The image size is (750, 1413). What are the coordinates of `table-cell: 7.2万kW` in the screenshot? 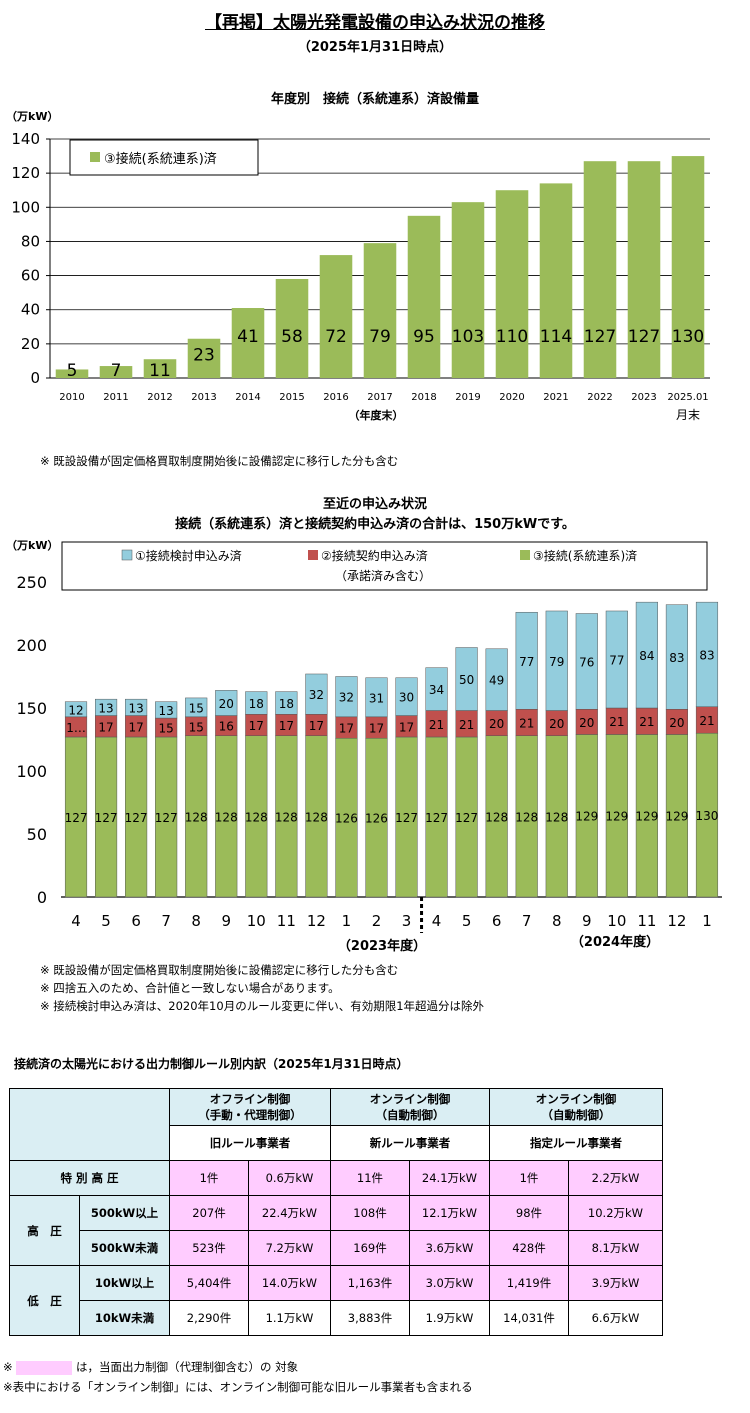 It's located at (289, 1248).